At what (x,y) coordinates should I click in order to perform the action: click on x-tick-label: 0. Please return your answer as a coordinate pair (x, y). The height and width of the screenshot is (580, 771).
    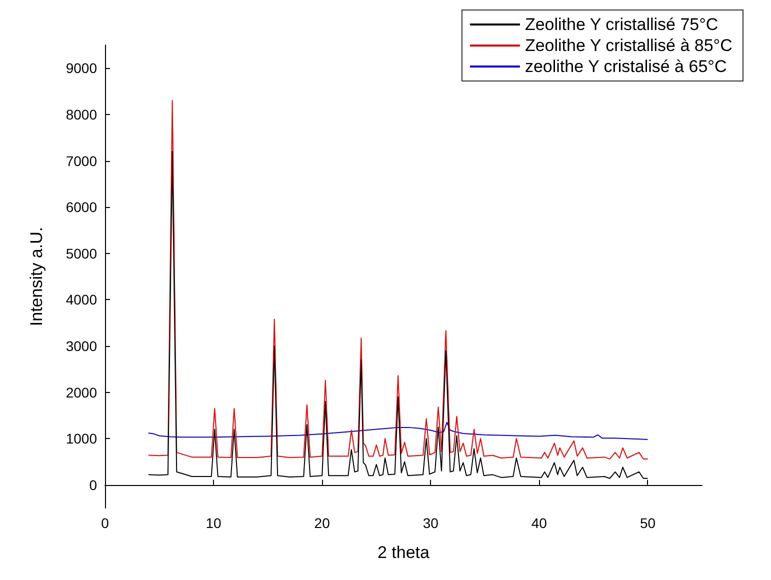
    Looking at the image, I should click on (105, 523).